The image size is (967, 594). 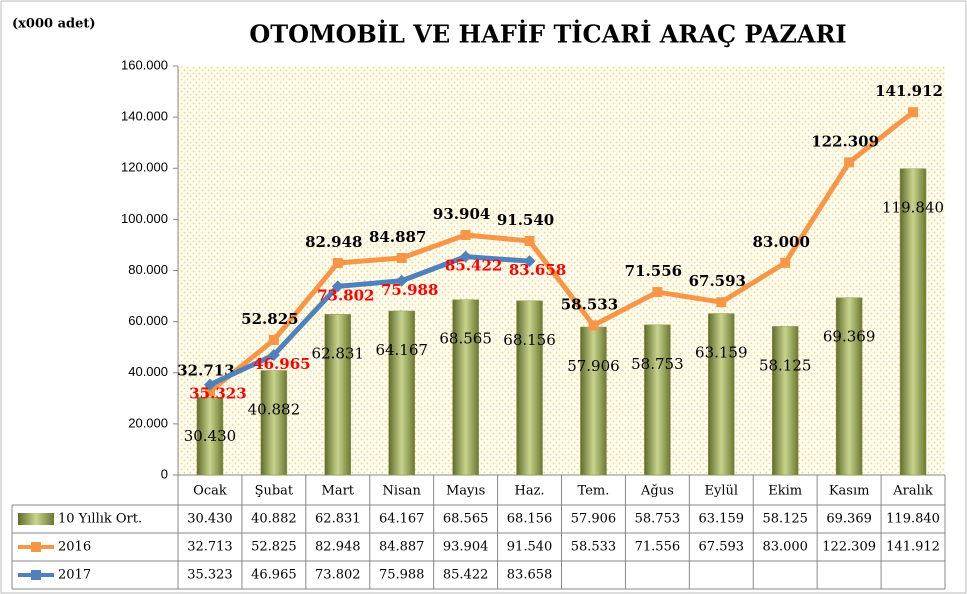 What do you see at coordinates (338, 353) in the screenshot?
I see `bar-label: 62.831` at bounding box center [338, 353].